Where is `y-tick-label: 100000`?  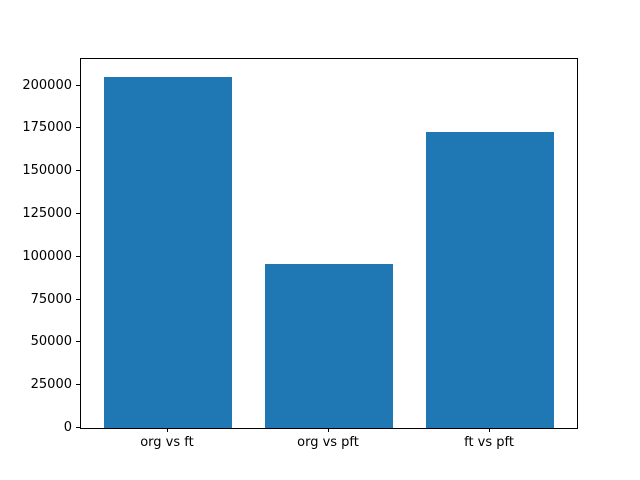
y-tick-label: 100000 is located at coordinates (47, 256).